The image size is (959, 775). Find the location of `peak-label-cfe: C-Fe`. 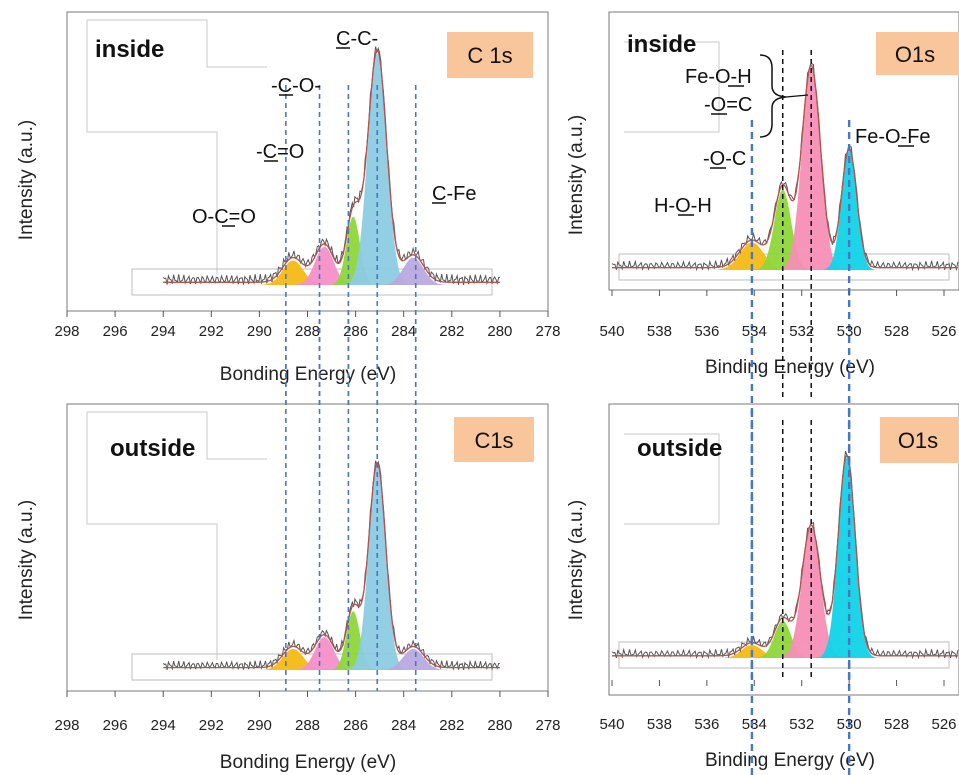

peak-label-cfe: C-Fe is located at coordinates (454, 194).